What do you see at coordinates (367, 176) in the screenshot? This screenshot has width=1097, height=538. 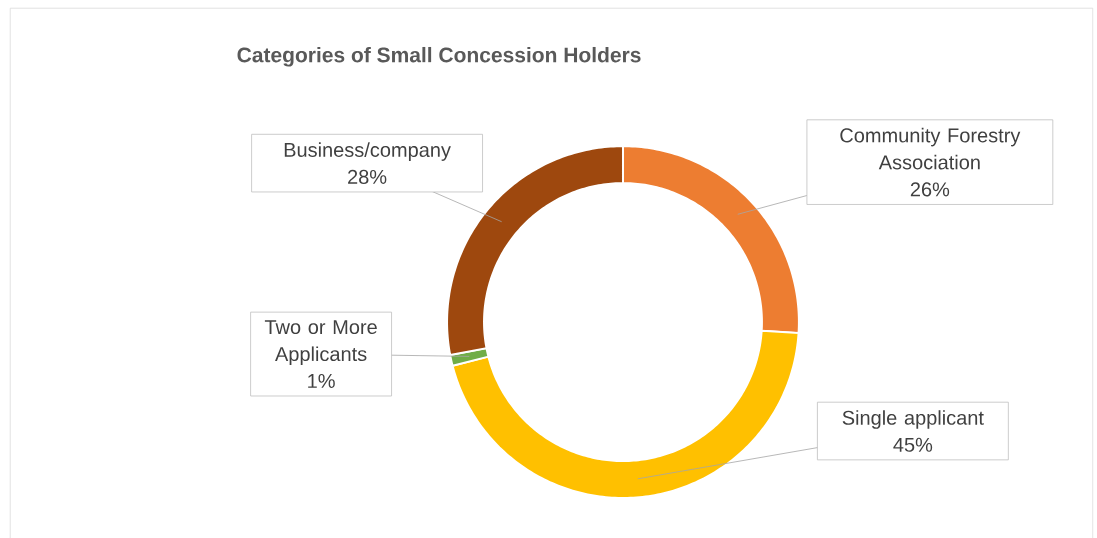 I see `data-label: 28%` at bounding box center [367, 176].